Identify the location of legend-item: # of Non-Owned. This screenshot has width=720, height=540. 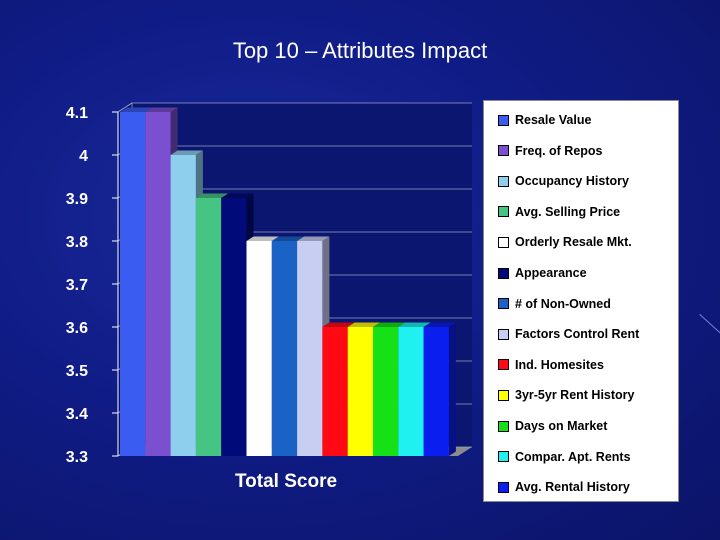
(554, 304).